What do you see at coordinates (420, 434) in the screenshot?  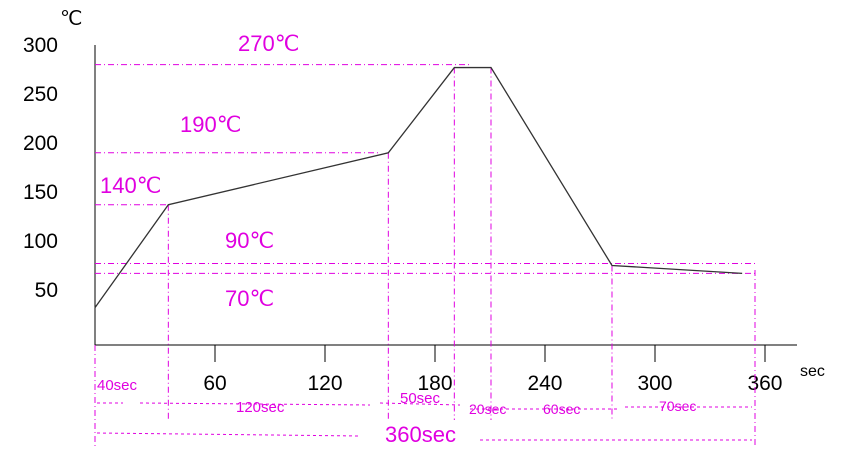 I see `duration-label-360sec: 360sec` at bounding box center [420, 434].